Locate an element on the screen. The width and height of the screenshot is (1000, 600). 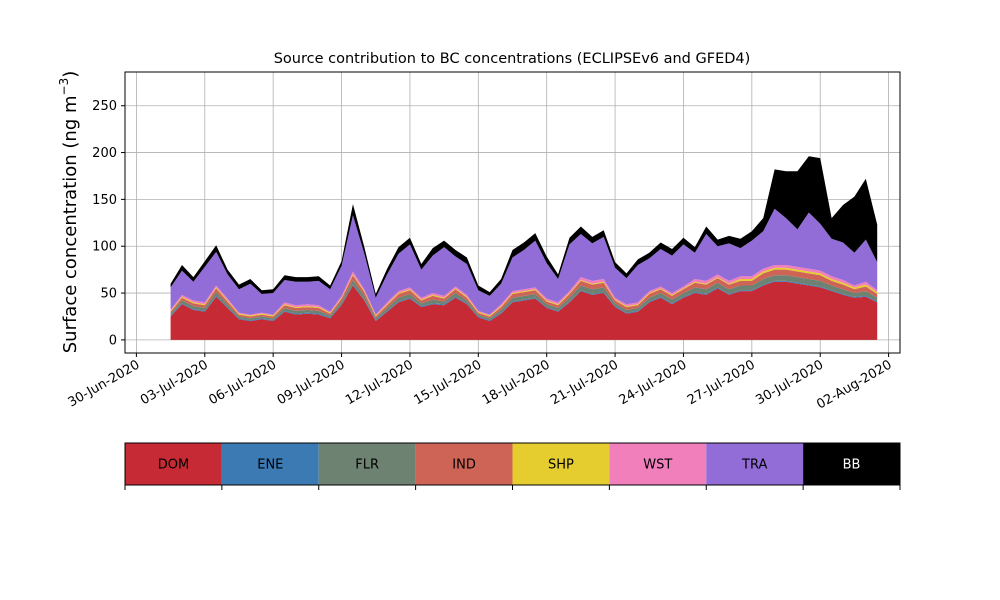
y-tick-label: 150 is located at coordinates (104, 200).